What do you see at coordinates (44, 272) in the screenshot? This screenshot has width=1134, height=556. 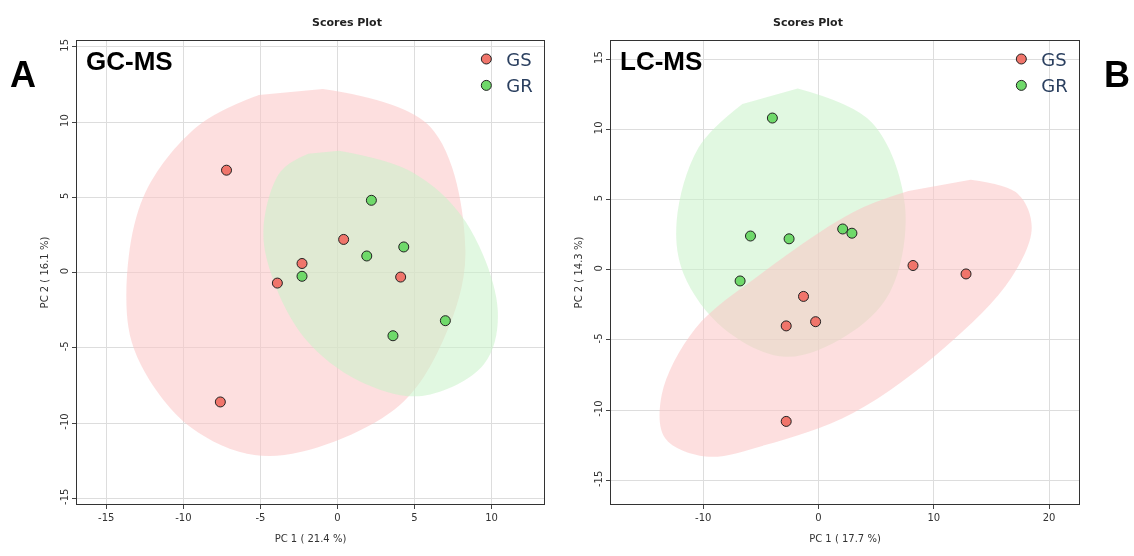 I see `y-axis-title: PC 2 ( 16.1 %)` at bounding box center [44, 272].